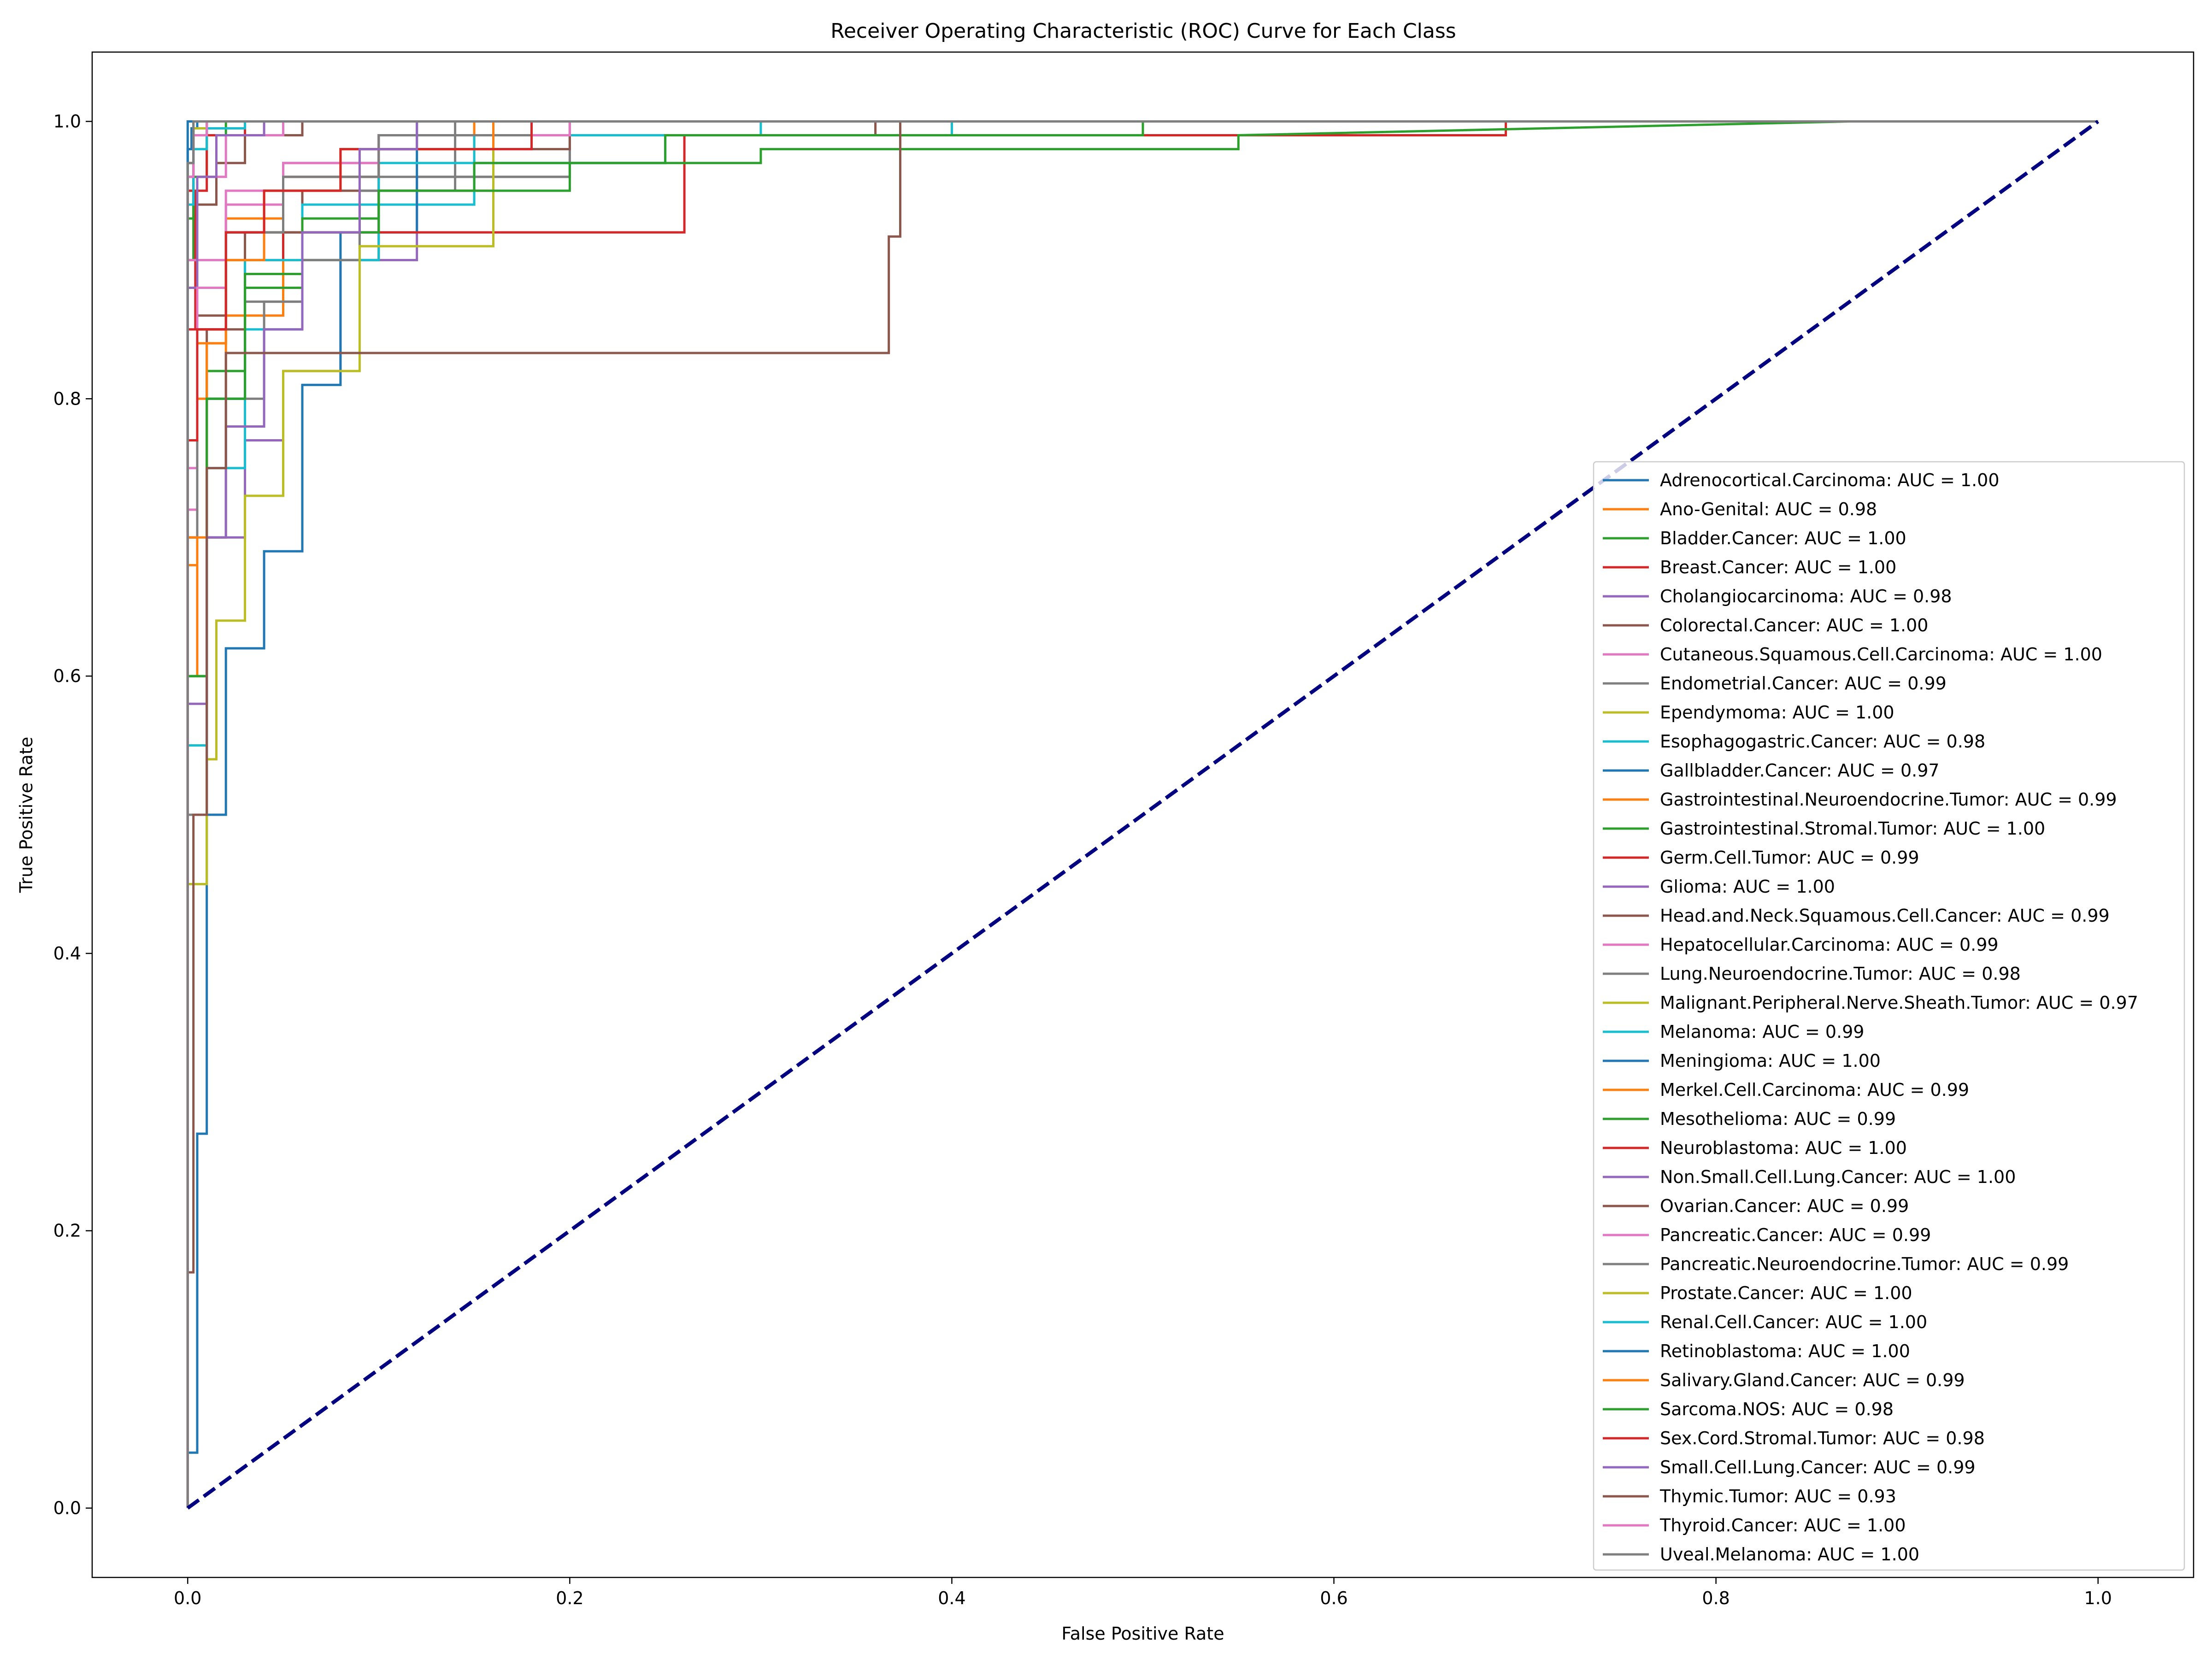 Image resolution: width=2212 pixels, height=1659 pixels. Describe the element at coordinates (67, 398) in the screenshot. I see `y-tick-label: 0.8` at that location.